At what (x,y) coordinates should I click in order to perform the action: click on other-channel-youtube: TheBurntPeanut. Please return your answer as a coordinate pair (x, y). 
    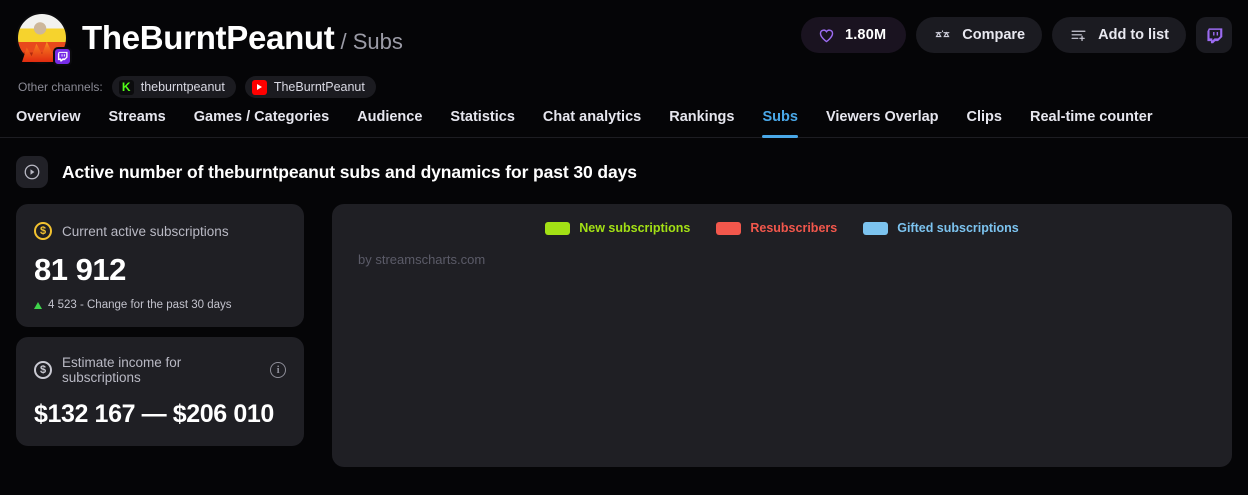
    Looking at the image, I should click on (310, 87).